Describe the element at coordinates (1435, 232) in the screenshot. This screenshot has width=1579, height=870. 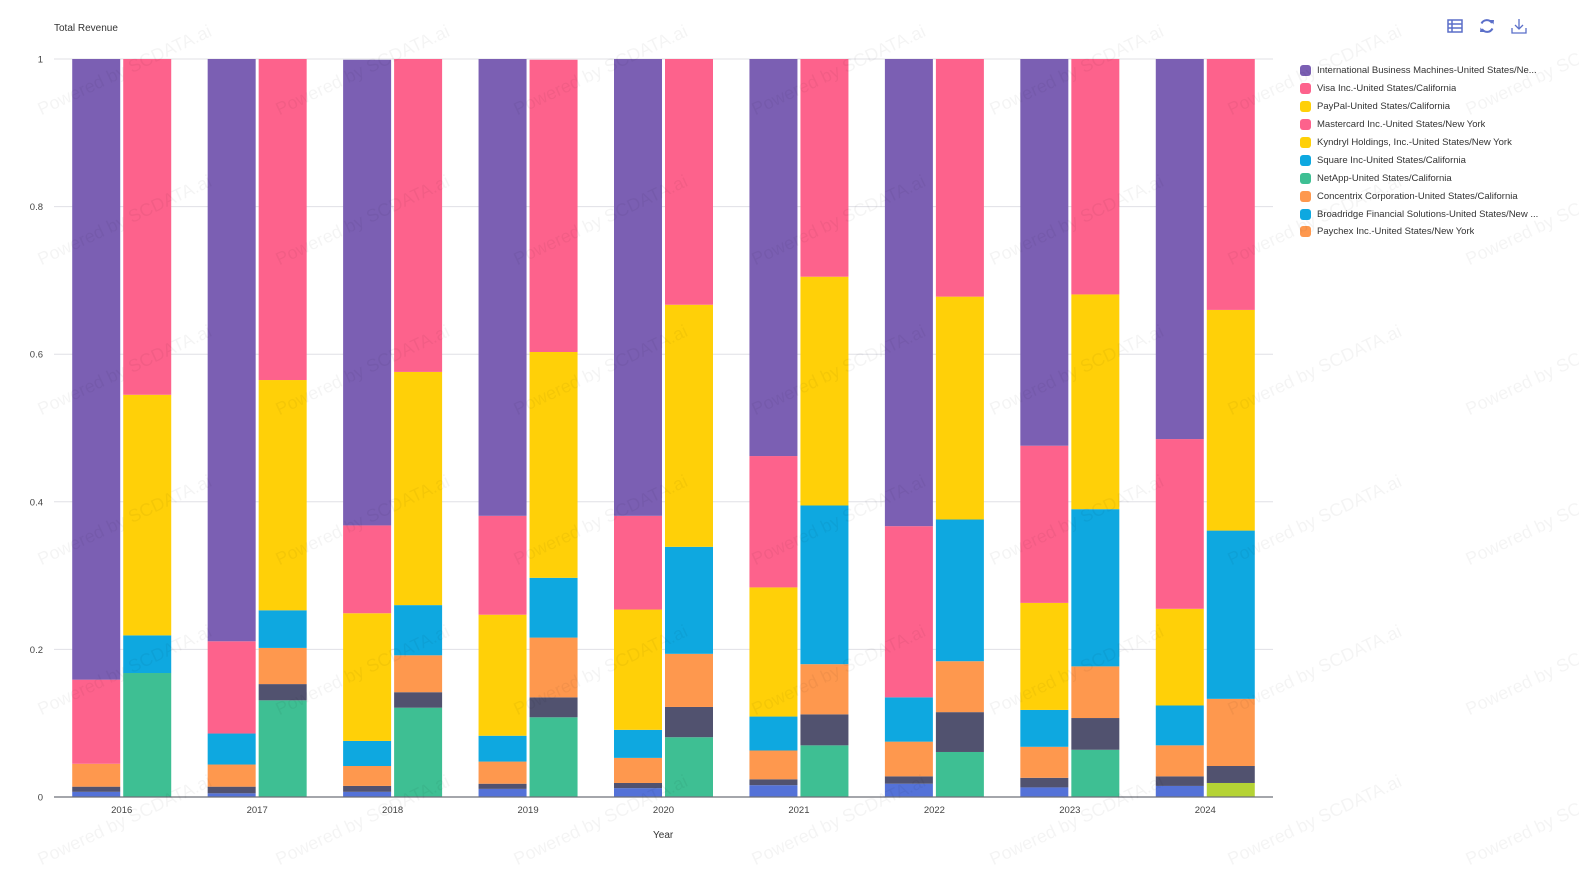
I see `legend-item: Paychex Inc.-United States/New York` at that location.